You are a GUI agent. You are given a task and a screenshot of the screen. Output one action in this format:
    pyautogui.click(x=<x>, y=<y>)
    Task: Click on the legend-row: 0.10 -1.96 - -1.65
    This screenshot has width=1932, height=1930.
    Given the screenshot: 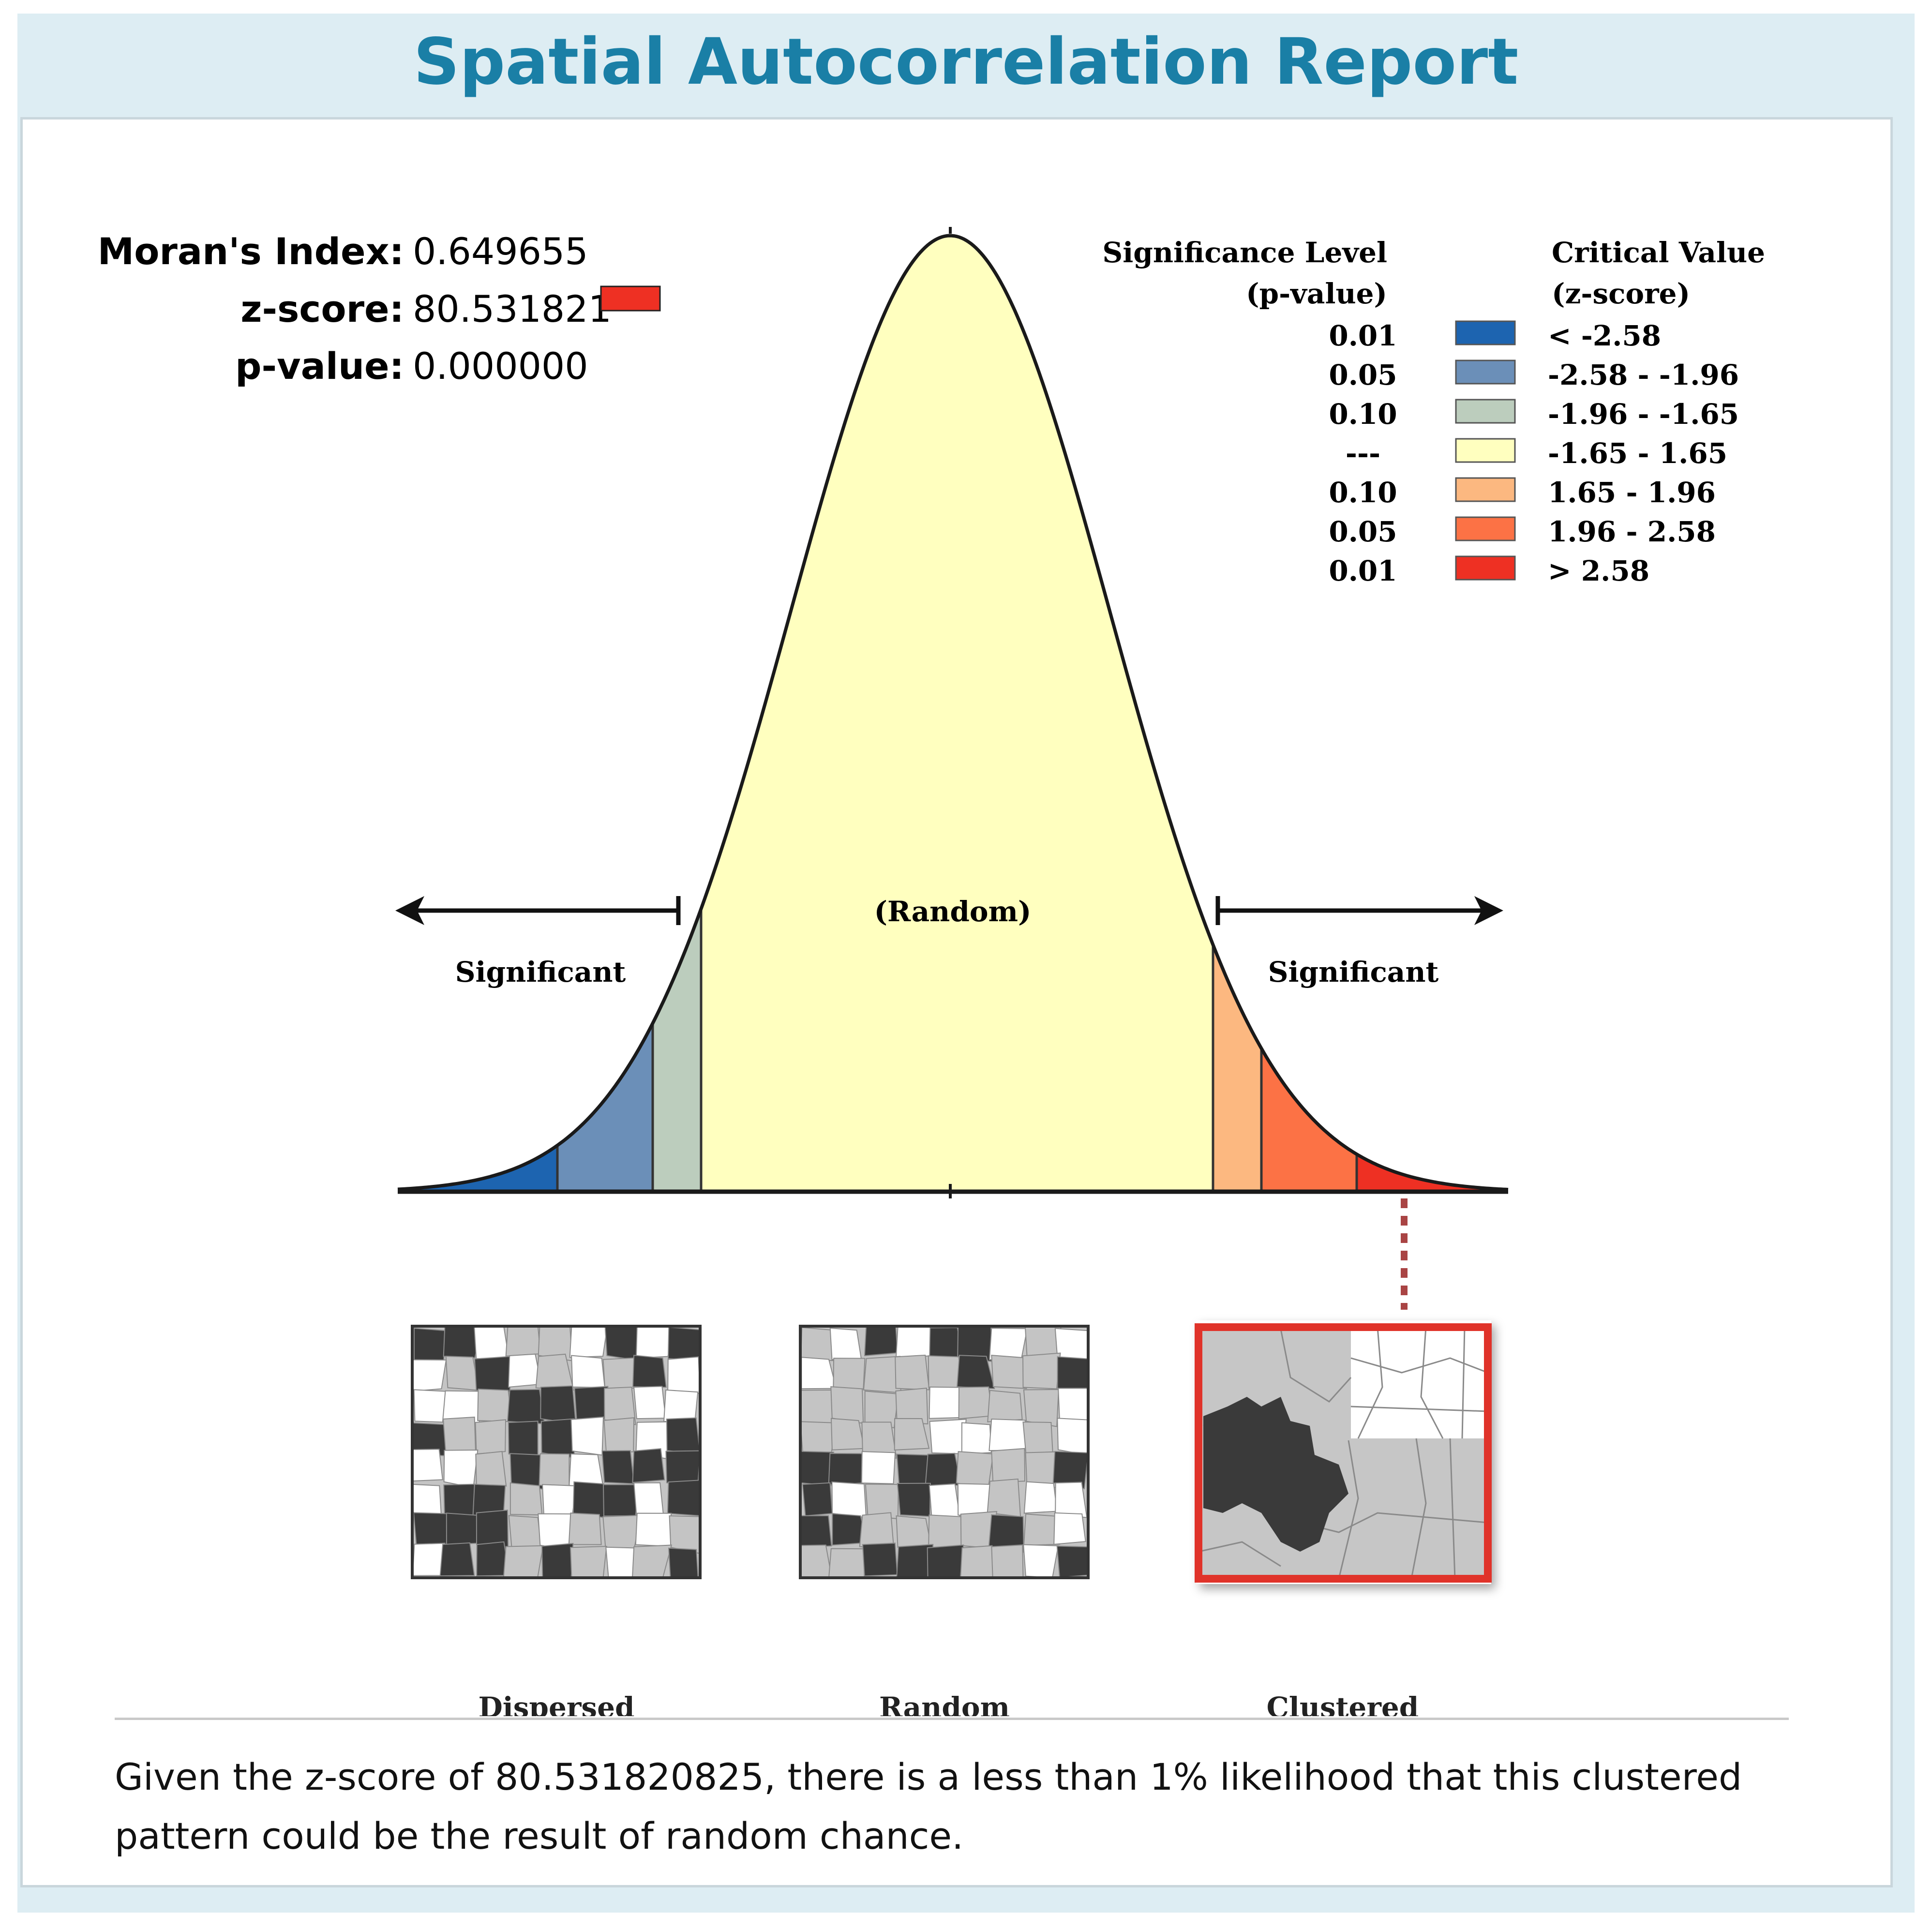 What is the action you would take?
    pyautogui.click(x=1534, y=414)
    